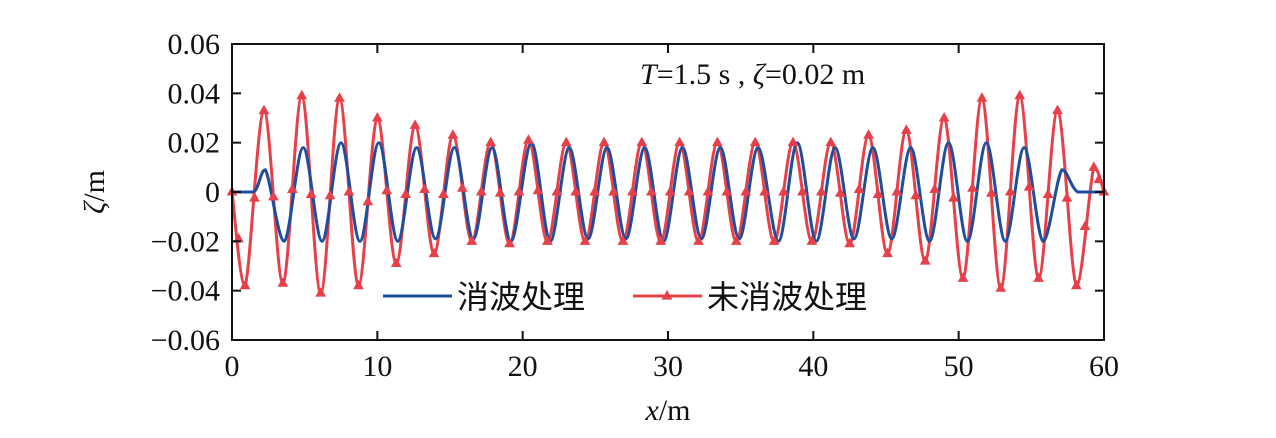 This screenshot has width=1276, height=438. I want to click on y-tick-label: −0.06, so click(185, 340).